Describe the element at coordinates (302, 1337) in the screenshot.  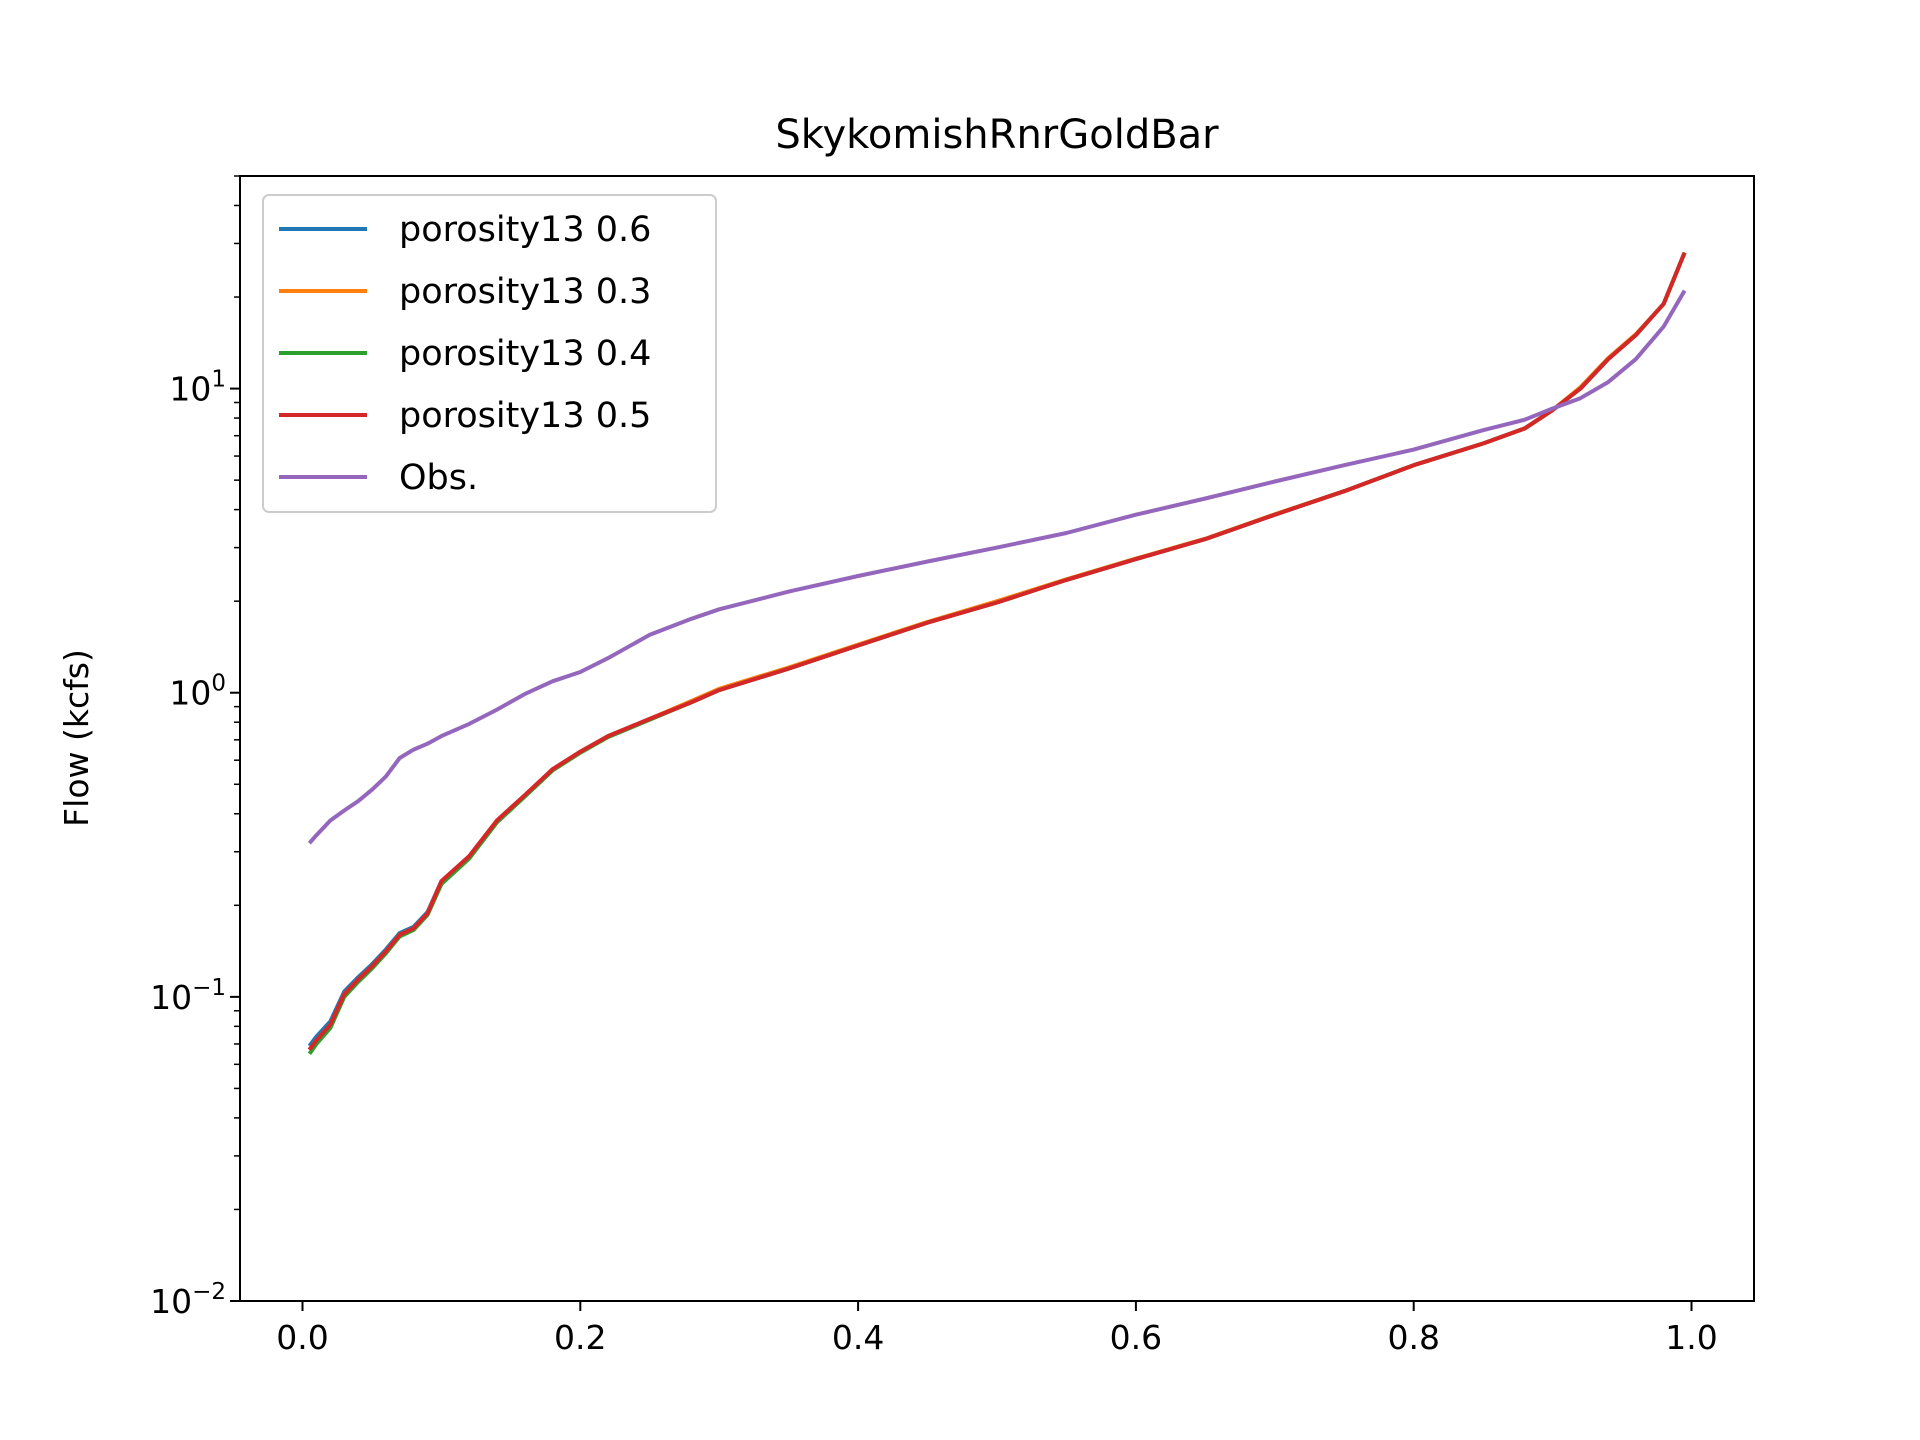
I see `x-tick-label: 0.0` at that location.